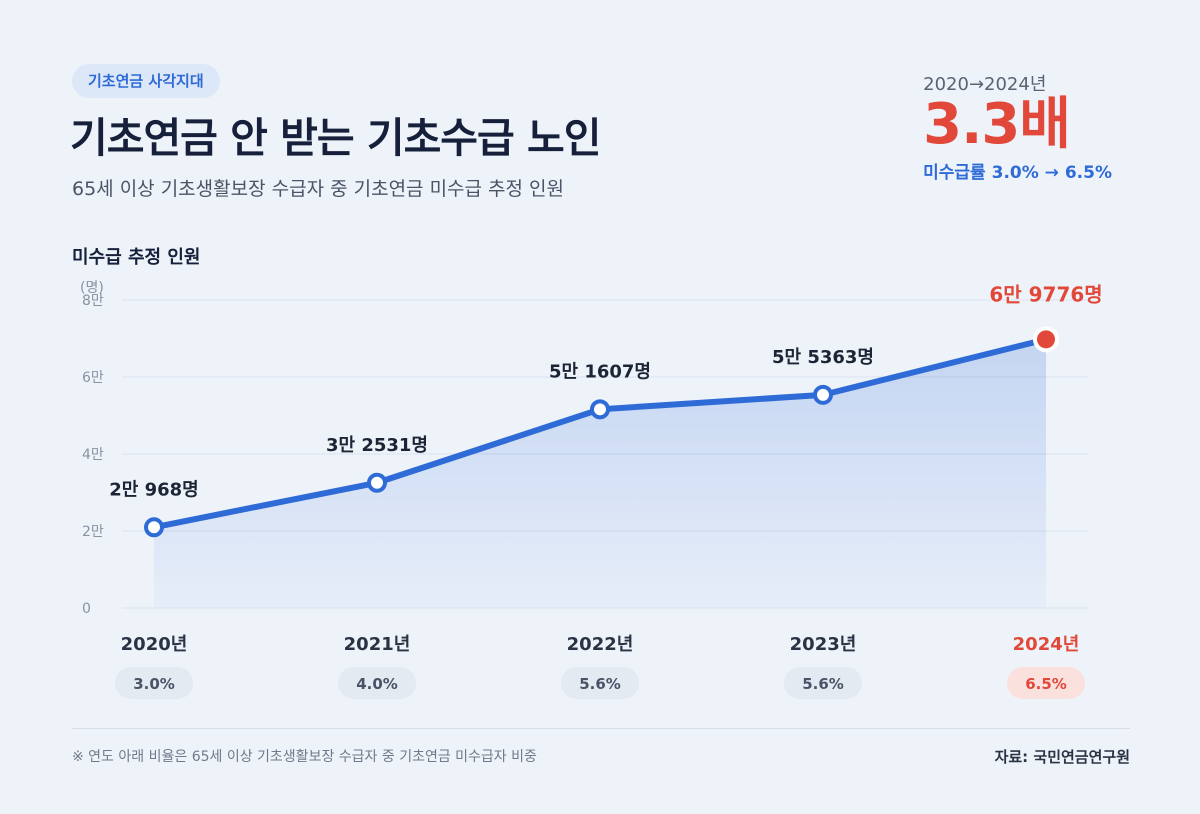 The width and height of the screenshot is (1200, 814). What do you see at coordinates (92, 288) in the screenshot?
I see `y-axis-unit: (명)` at bounding box center [92, 288].